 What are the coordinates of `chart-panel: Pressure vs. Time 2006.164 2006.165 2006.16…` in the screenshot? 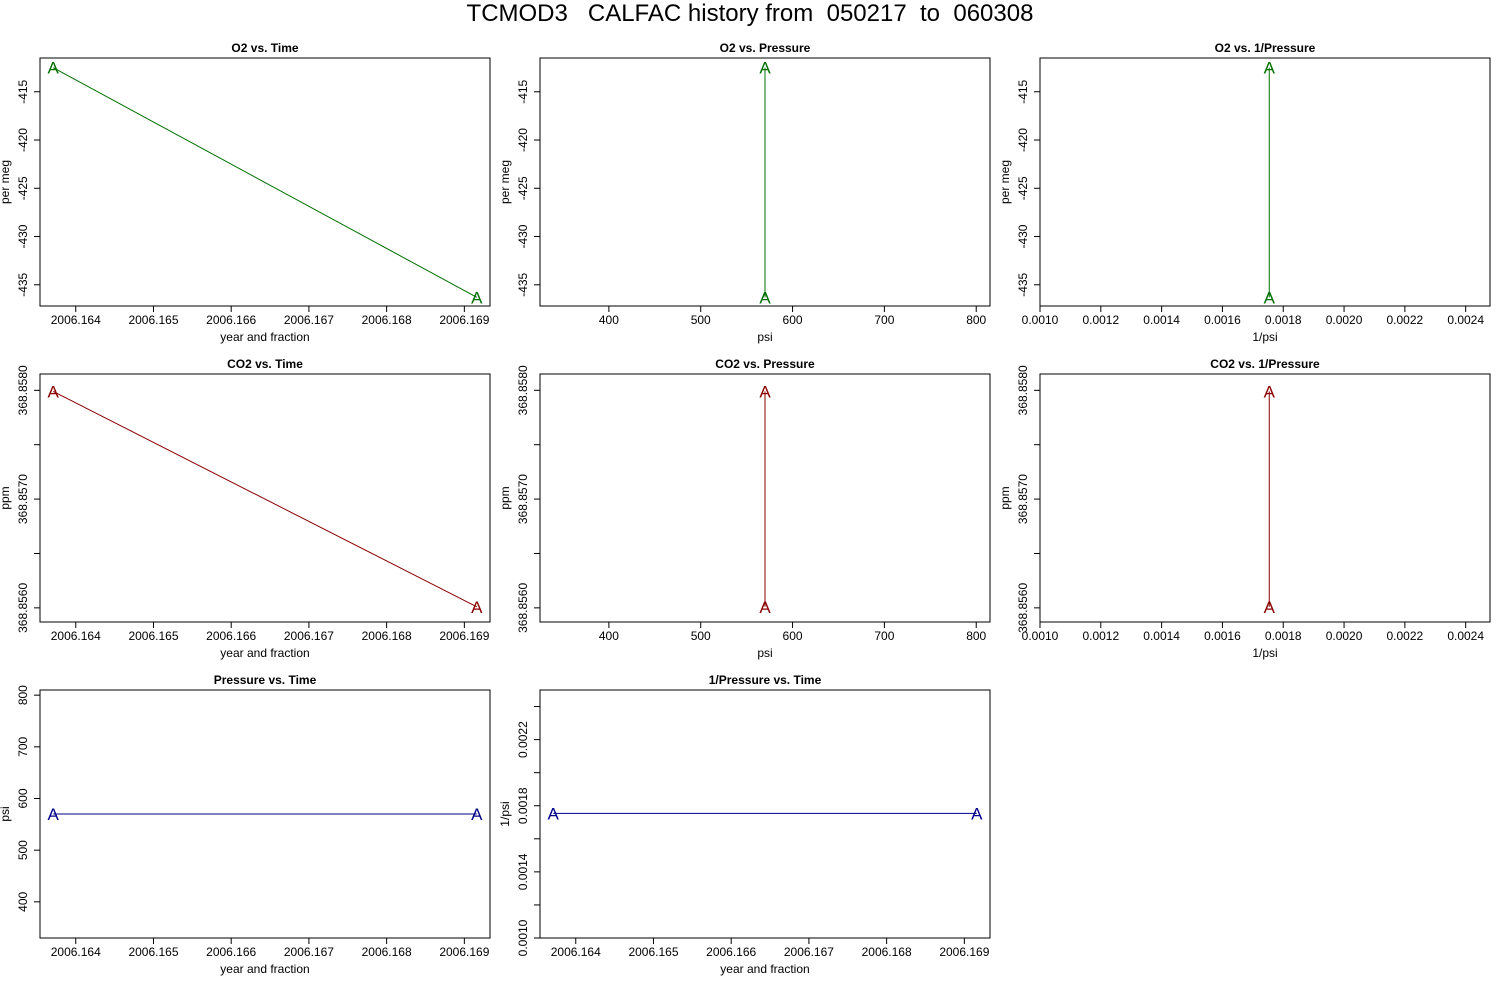 It's located at (245, 824).